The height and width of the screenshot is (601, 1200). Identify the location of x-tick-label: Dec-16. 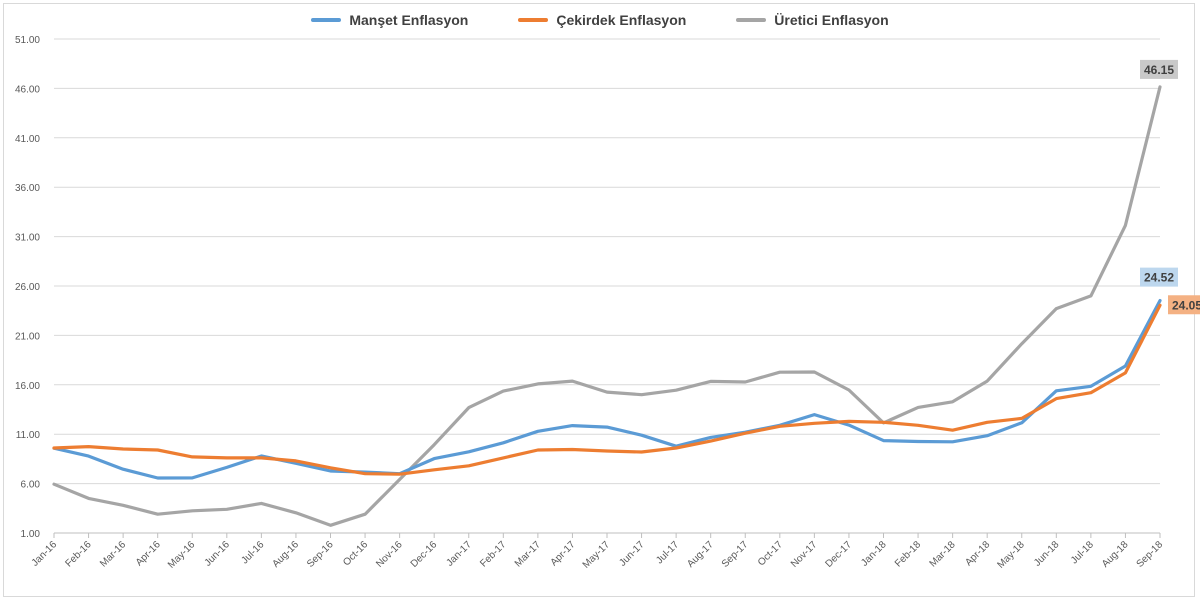
(424, 554).